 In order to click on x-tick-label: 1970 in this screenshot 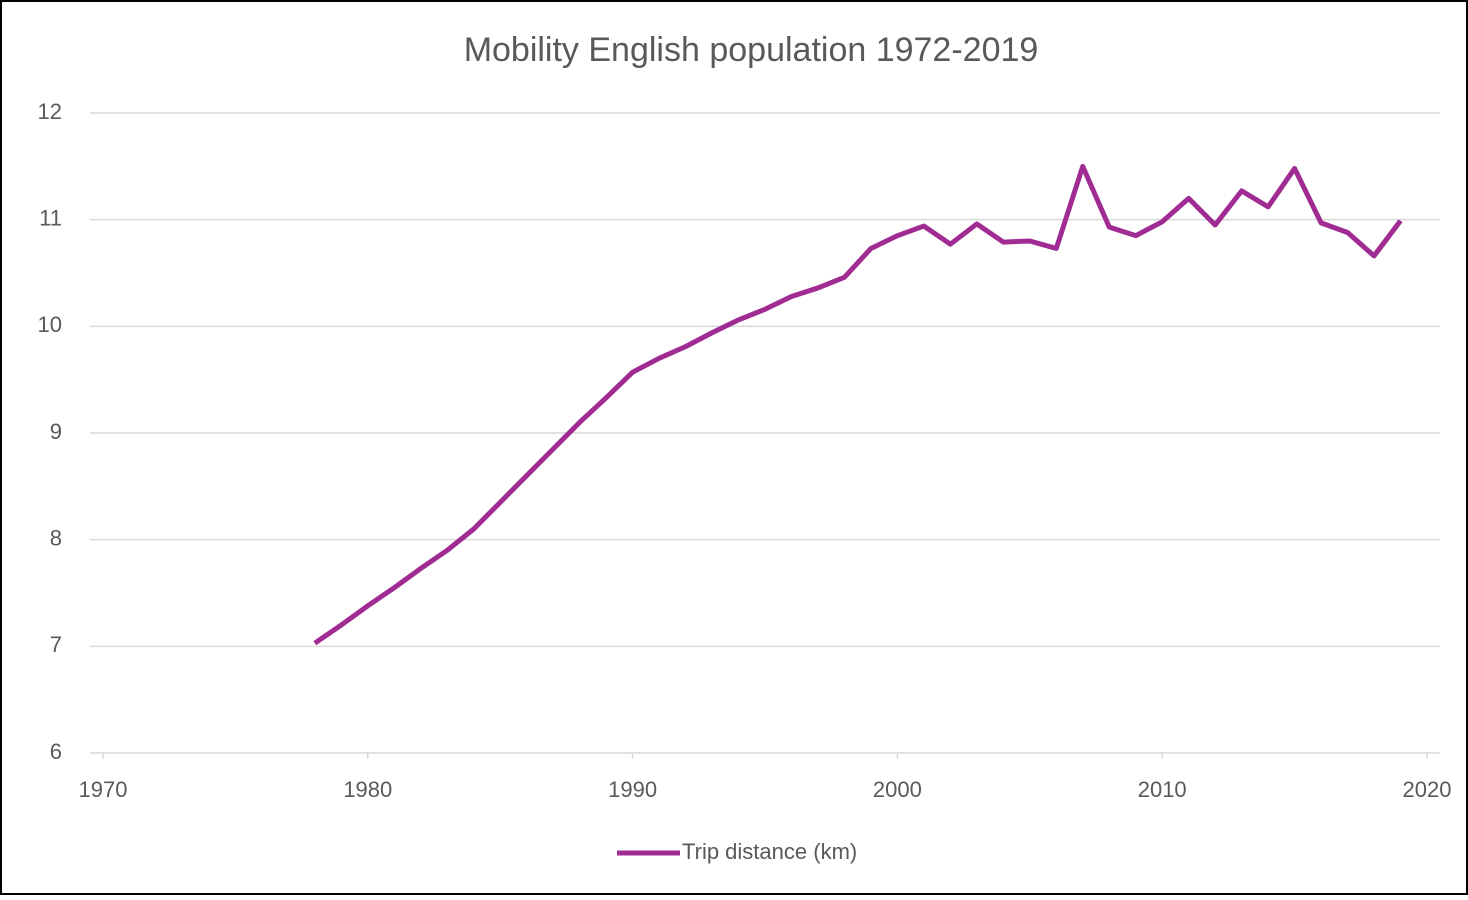, I will do `click(103, 789)`.